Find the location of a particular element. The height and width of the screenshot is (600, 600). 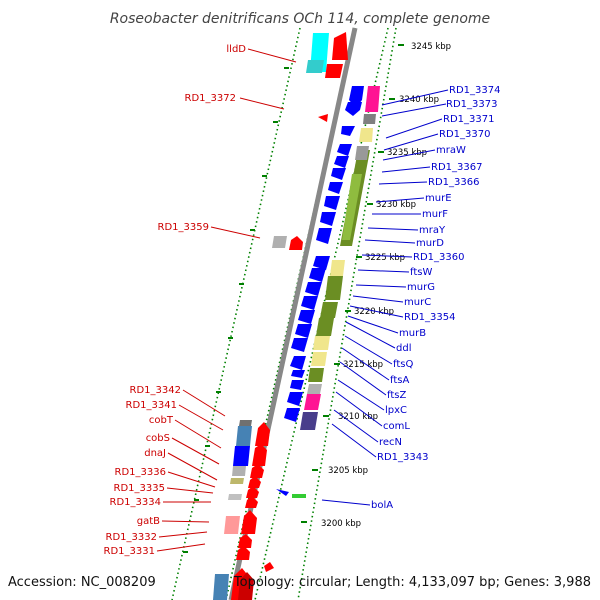

gene-label: murE is located at coordinates (438, 198).